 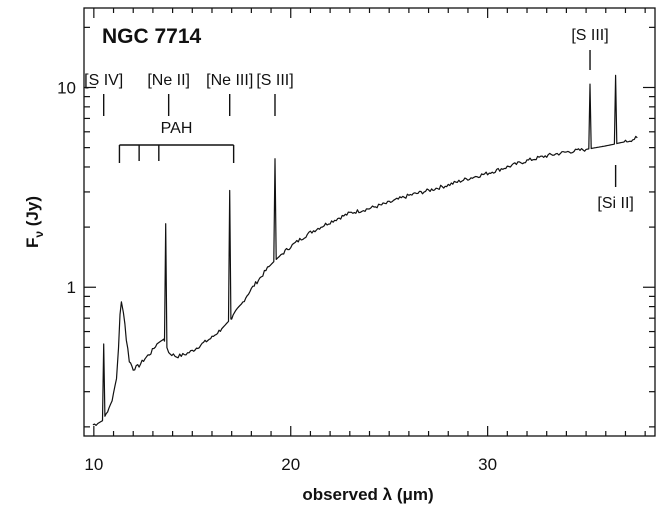 I want to click on y-axis-label: Fν (Jy), so click(x=34, y=222).